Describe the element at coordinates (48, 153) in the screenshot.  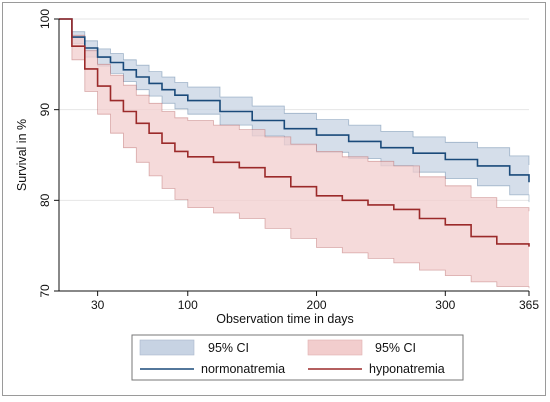
I see `y-axis-ticks: 70 80 90 100` at that location.